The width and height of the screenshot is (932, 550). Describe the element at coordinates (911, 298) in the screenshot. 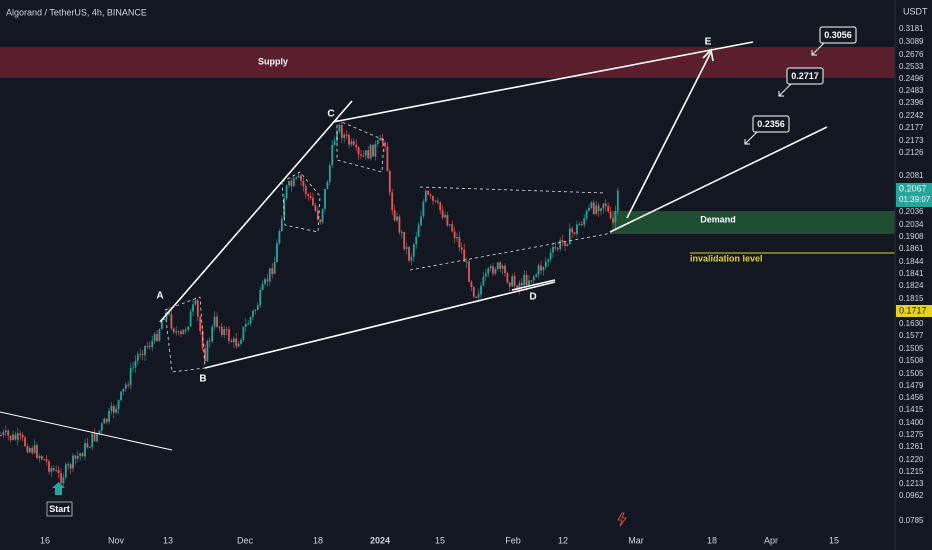

I see `price-tick-label: 0.1815` at that location.